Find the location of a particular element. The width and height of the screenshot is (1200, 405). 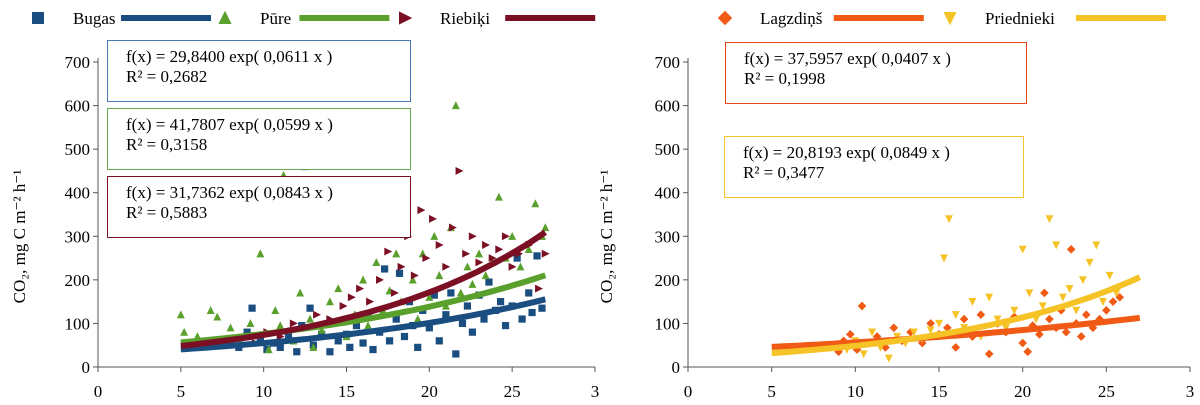

y-tick-label: 0 is located at coordinates (676, 367).